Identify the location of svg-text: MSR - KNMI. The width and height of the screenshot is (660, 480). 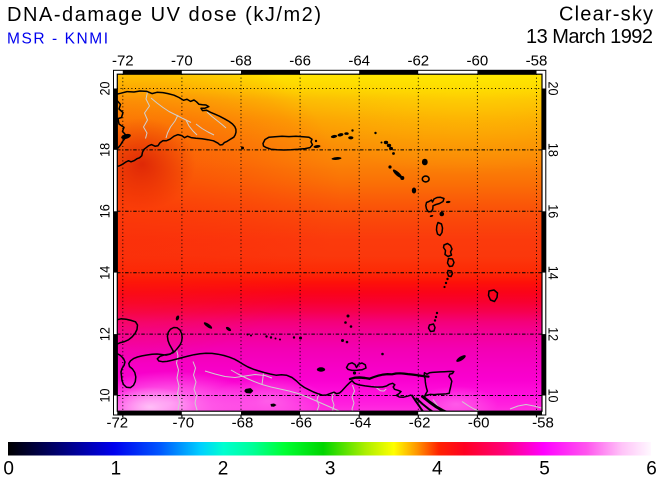
(57, 39).